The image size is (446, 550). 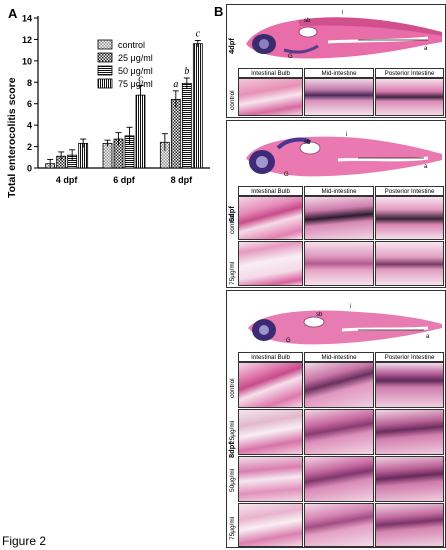 What do you see at coordinates (409, 218) in the screenshot?
I see `micrograph-6dpf-control-posterior-intestine` at bounding box center [409, 218].